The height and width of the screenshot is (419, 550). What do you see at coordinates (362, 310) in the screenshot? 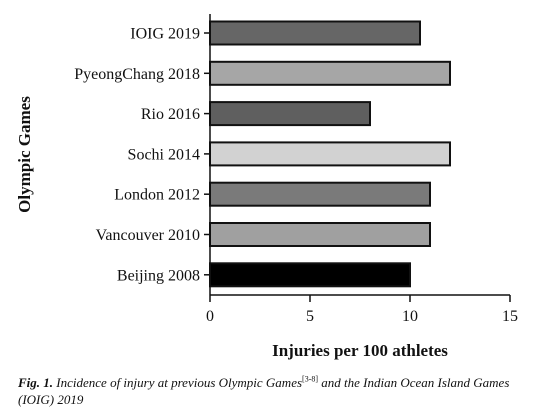
I see `x-axis-ticks: 0 5 10 15` at bounding box center [362, 310].